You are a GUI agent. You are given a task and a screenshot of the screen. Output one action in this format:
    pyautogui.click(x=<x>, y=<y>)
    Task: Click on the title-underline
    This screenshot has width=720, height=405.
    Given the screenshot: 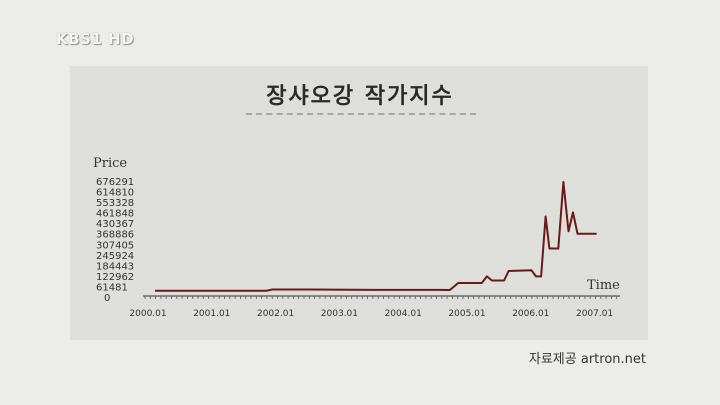 What is the action you would take?
    pyautogui.click(x=361, y=114)
    